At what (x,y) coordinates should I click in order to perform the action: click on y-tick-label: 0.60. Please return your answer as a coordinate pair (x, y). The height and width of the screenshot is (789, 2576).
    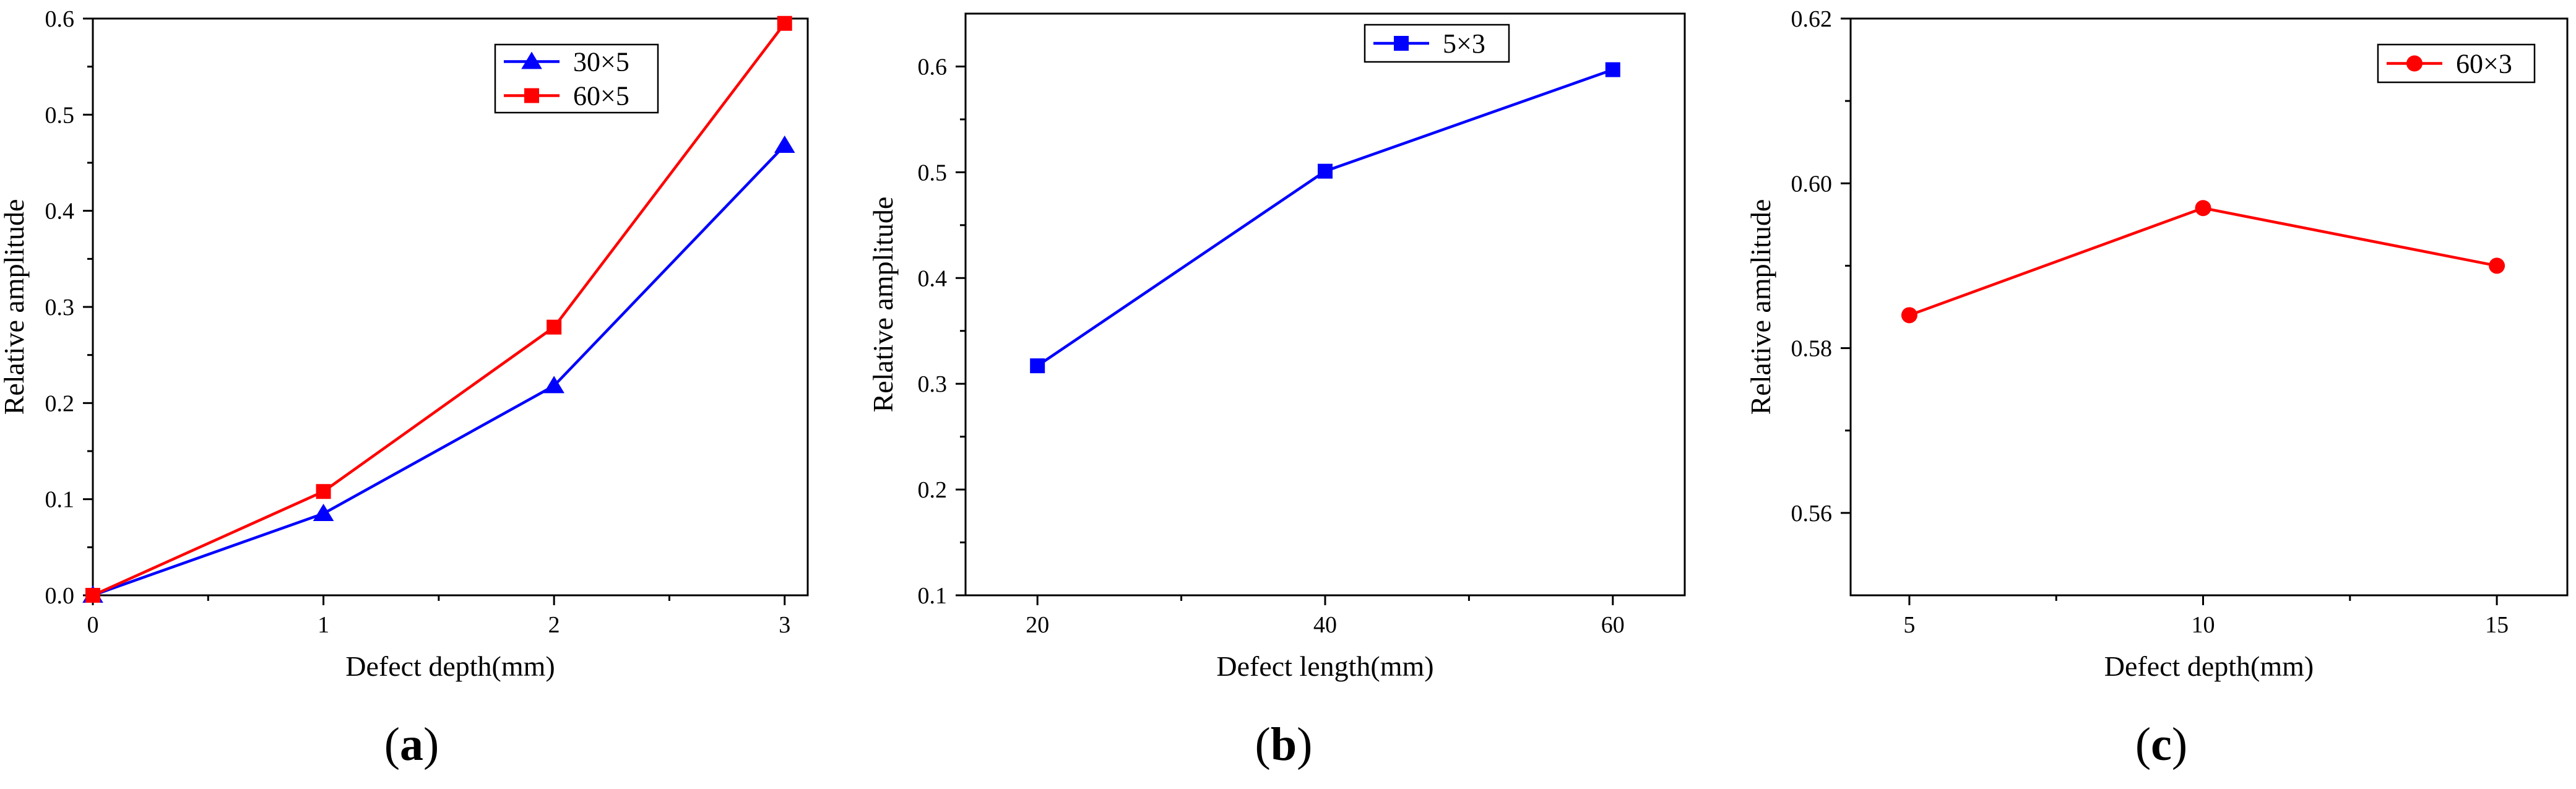
    Looking at the image, I should click on (1812, 184).